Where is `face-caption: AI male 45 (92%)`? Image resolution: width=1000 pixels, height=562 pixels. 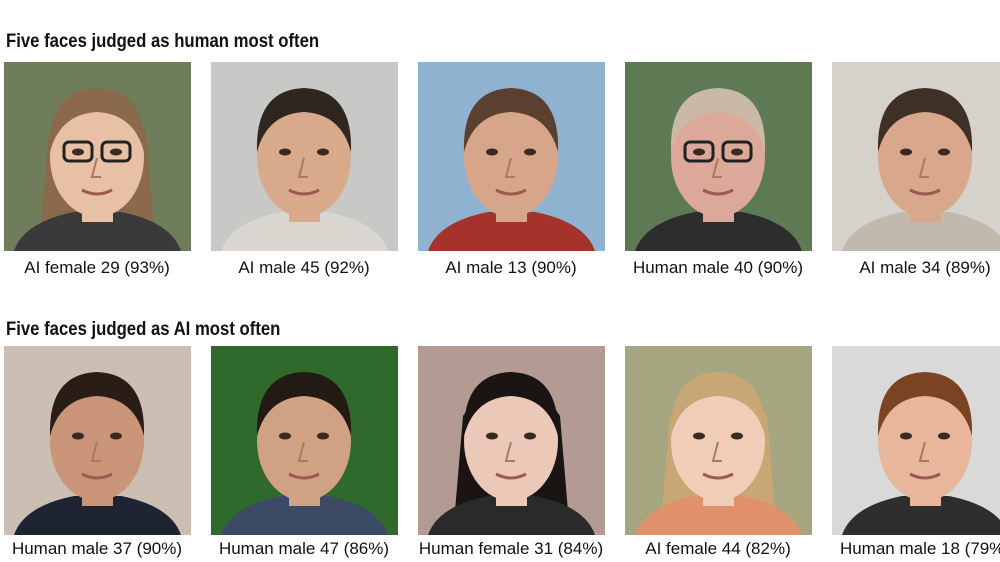 face-caption: AI male 45 (92%) is located at coordinates (304, 267).